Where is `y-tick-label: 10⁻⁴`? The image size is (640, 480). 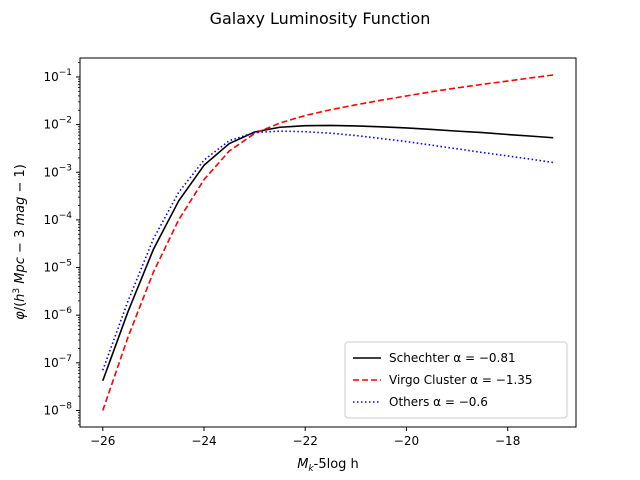
y-tick-label: 10⁻⁴ is located at coordinates (57, 219).